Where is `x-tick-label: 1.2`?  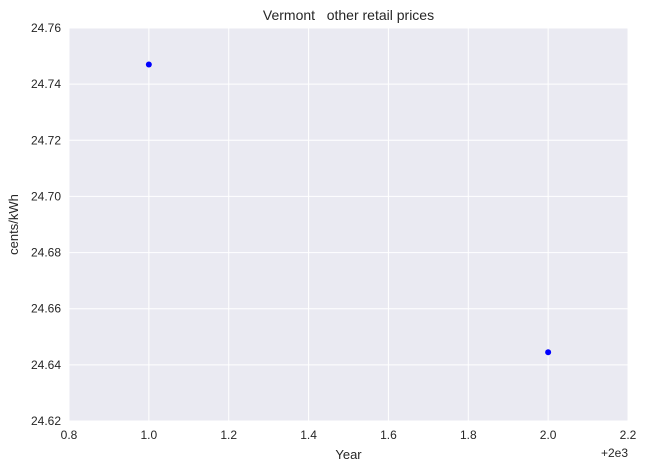
x-tick-label: 1.2 is located at coordinates (228, 435).